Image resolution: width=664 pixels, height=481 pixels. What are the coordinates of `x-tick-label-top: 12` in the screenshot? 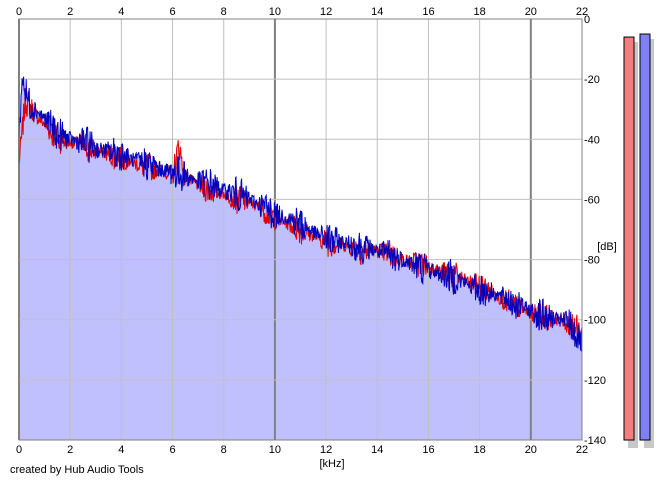 It's located at (326, 12).